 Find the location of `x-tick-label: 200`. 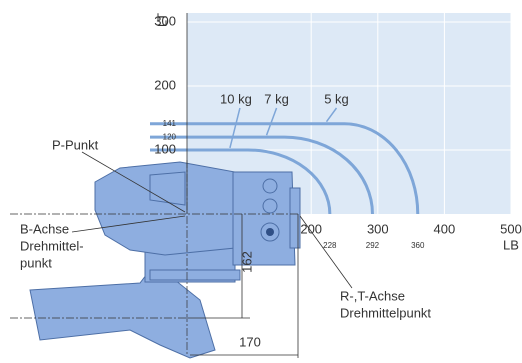

x-tick-label: 200 is located at coordinates (311, 228).